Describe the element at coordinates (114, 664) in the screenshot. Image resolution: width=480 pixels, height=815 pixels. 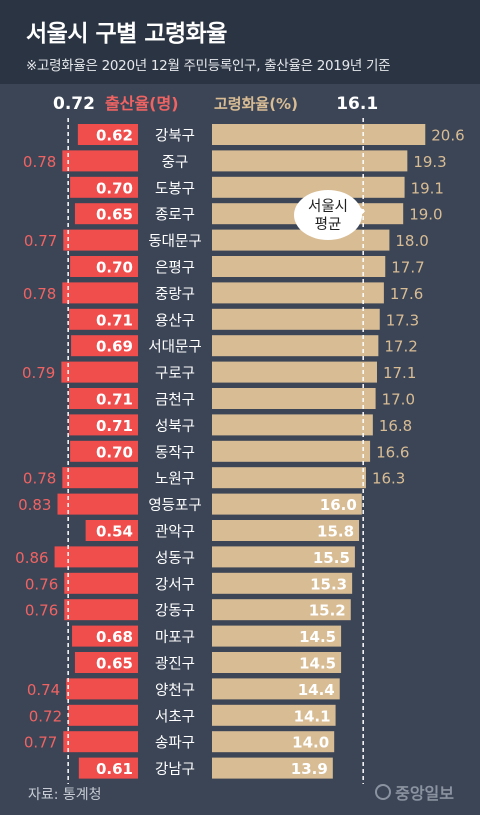
I see `birth-value-label: 0.65` at that location.